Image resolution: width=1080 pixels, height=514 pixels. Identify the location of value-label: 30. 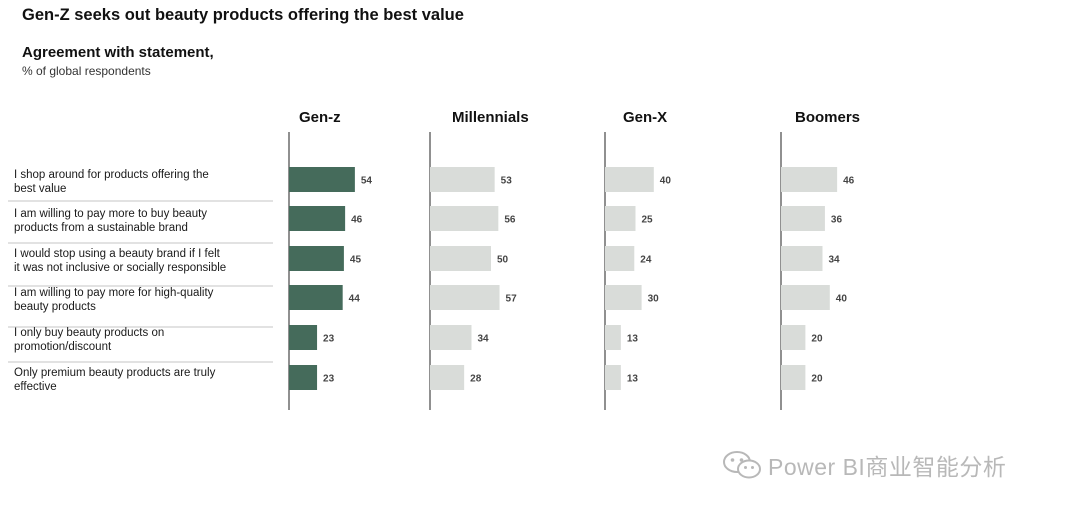
(654, 299).